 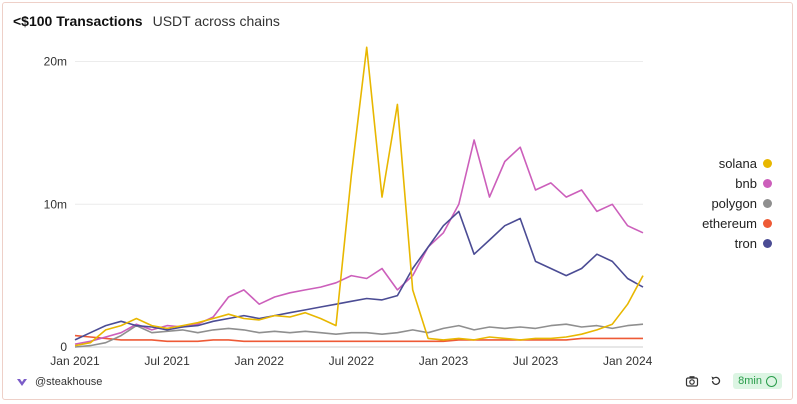 What do you see at coordinates (352, 361) in the screenshot?
I see `x-tick-label: Jul 2022` at bounding box center [352, 361].